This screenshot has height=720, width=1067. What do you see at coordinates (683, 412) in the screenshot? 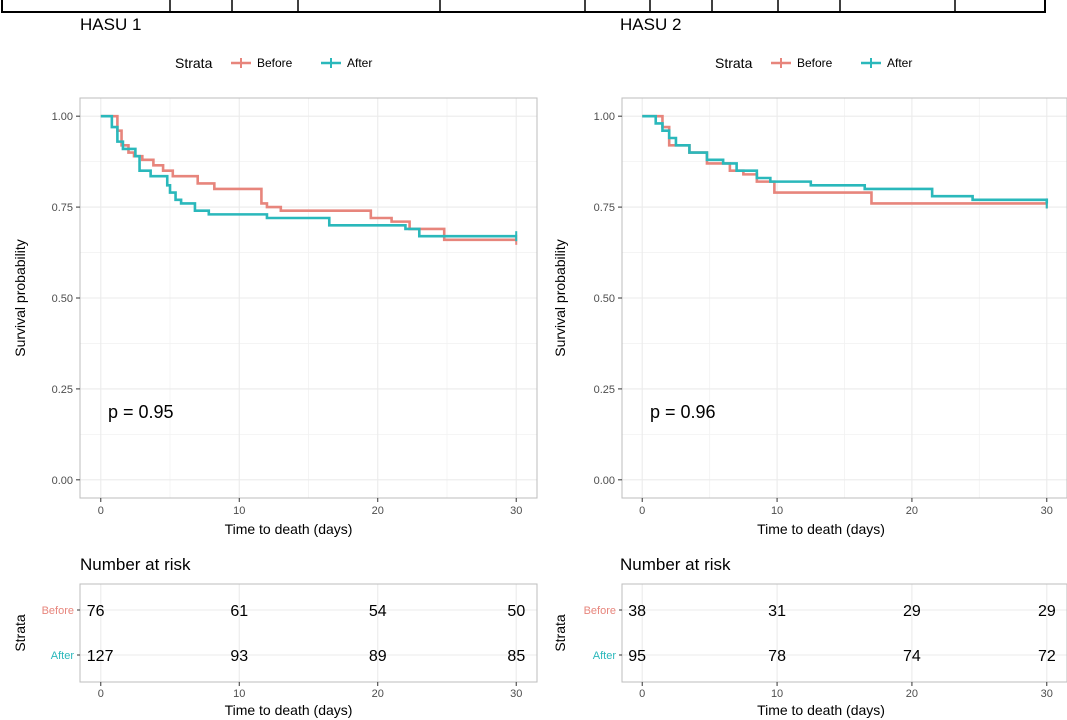
I see `p-value-annotation: p = 0.96` at bounding box center [683, 412].